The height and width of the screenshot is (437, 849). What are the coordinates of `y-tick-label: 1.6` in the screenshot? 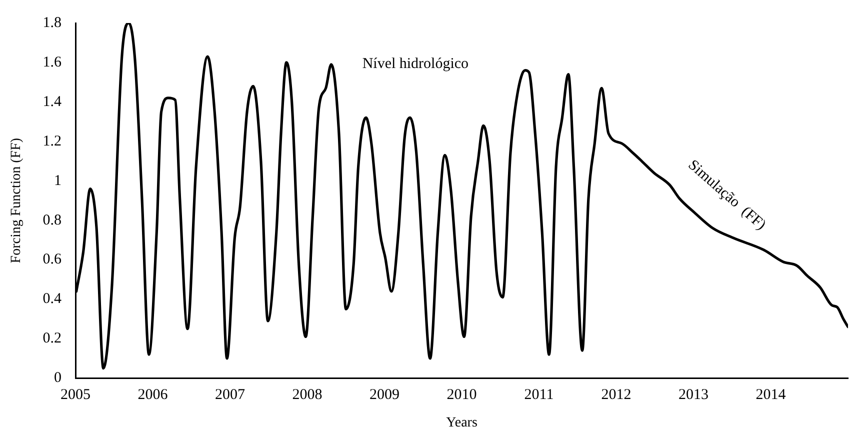 It's located at (52, 62).